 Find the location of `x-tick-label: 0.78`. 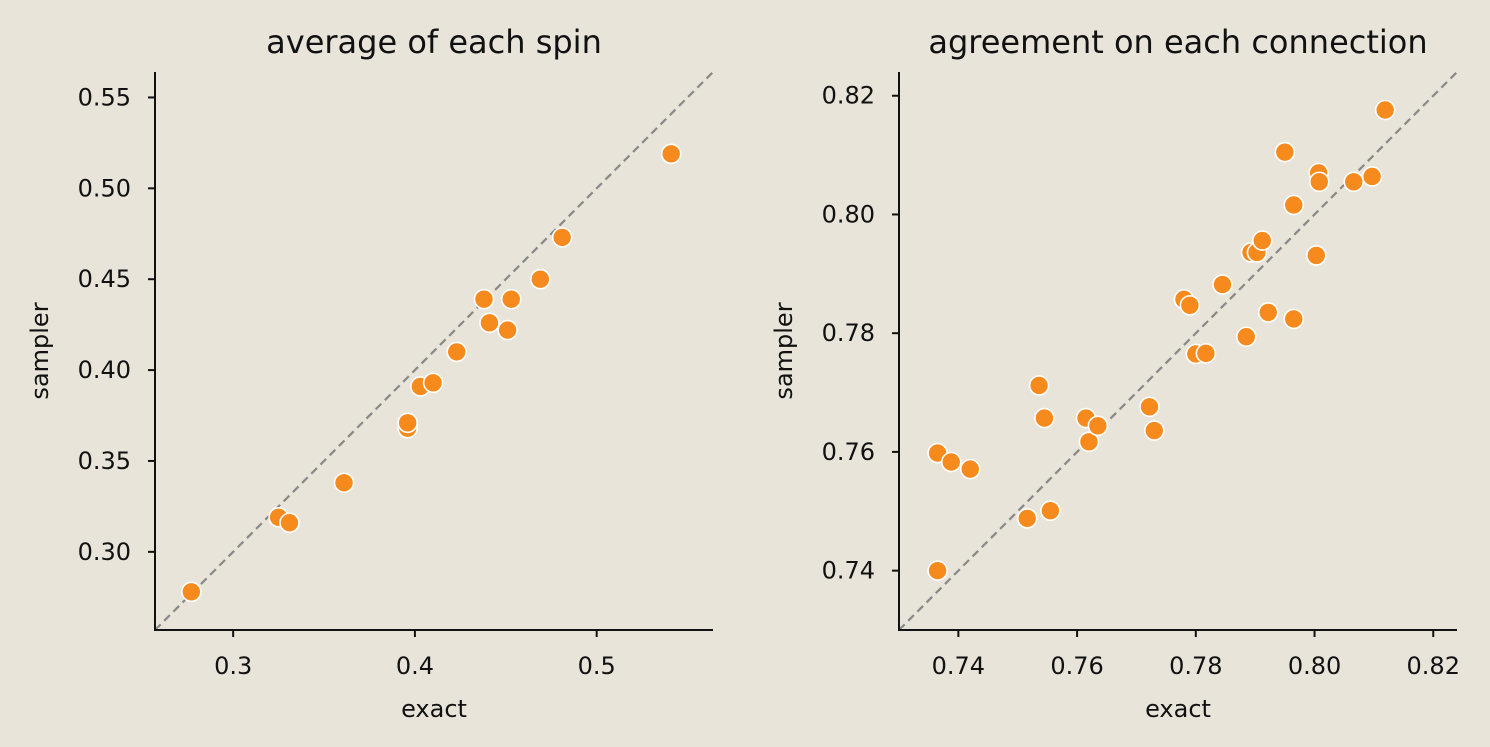

x-tick-label: 0.78 is located at coordinates (1195, 666).